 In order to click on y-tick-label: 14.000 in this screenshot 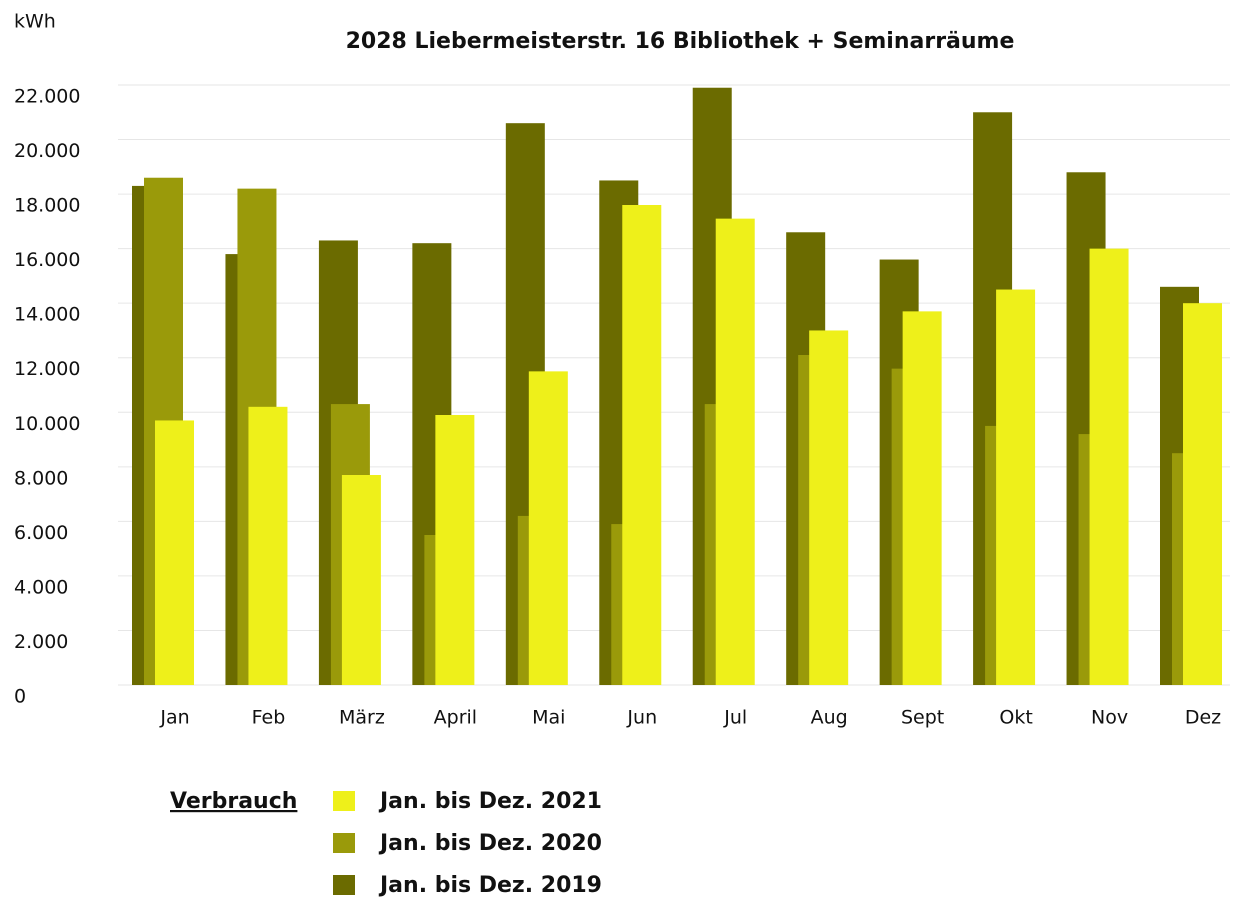, I will do `click(47, 315)`.